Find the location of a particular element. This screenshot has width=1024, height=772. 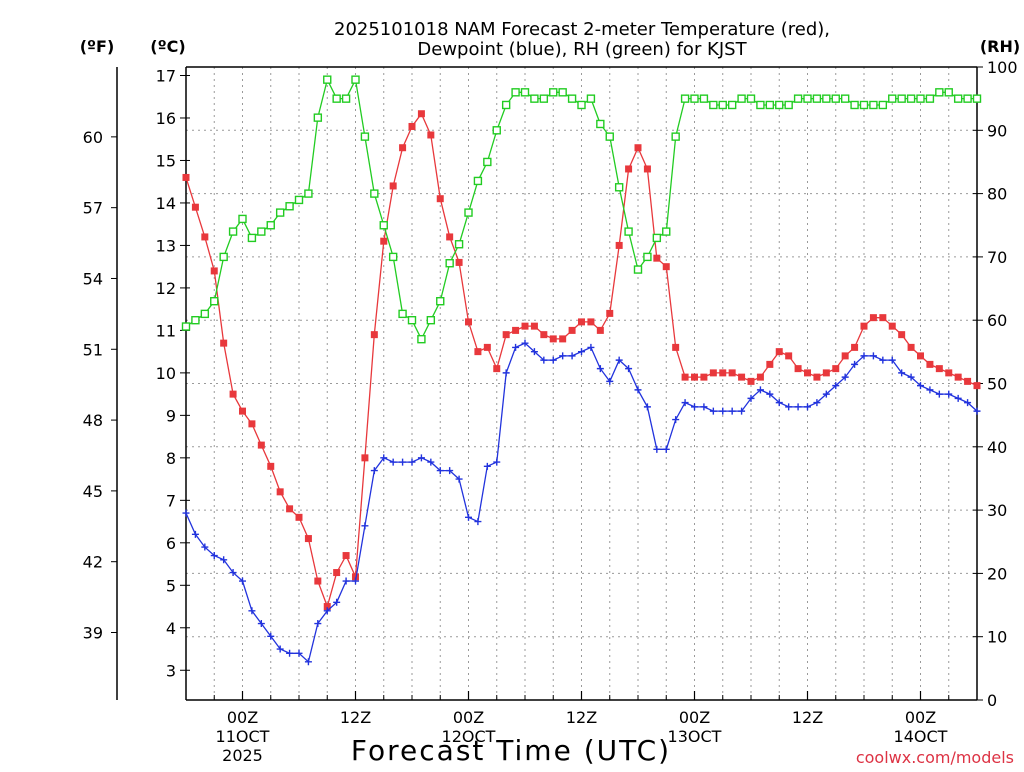

x-tick-label-date: 13OCT is located at coordinates (695, 736).